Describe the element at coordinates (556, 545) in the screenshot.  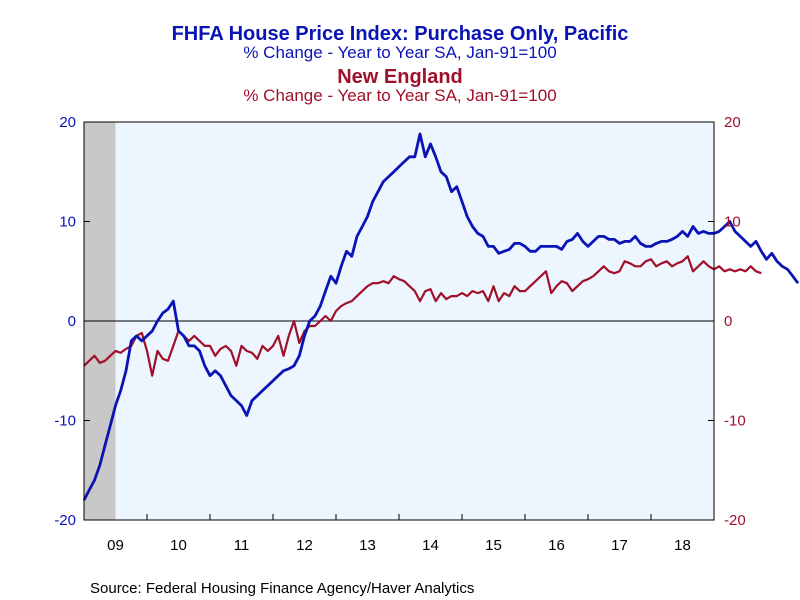
I see `x-tick-label: 16` at that location.